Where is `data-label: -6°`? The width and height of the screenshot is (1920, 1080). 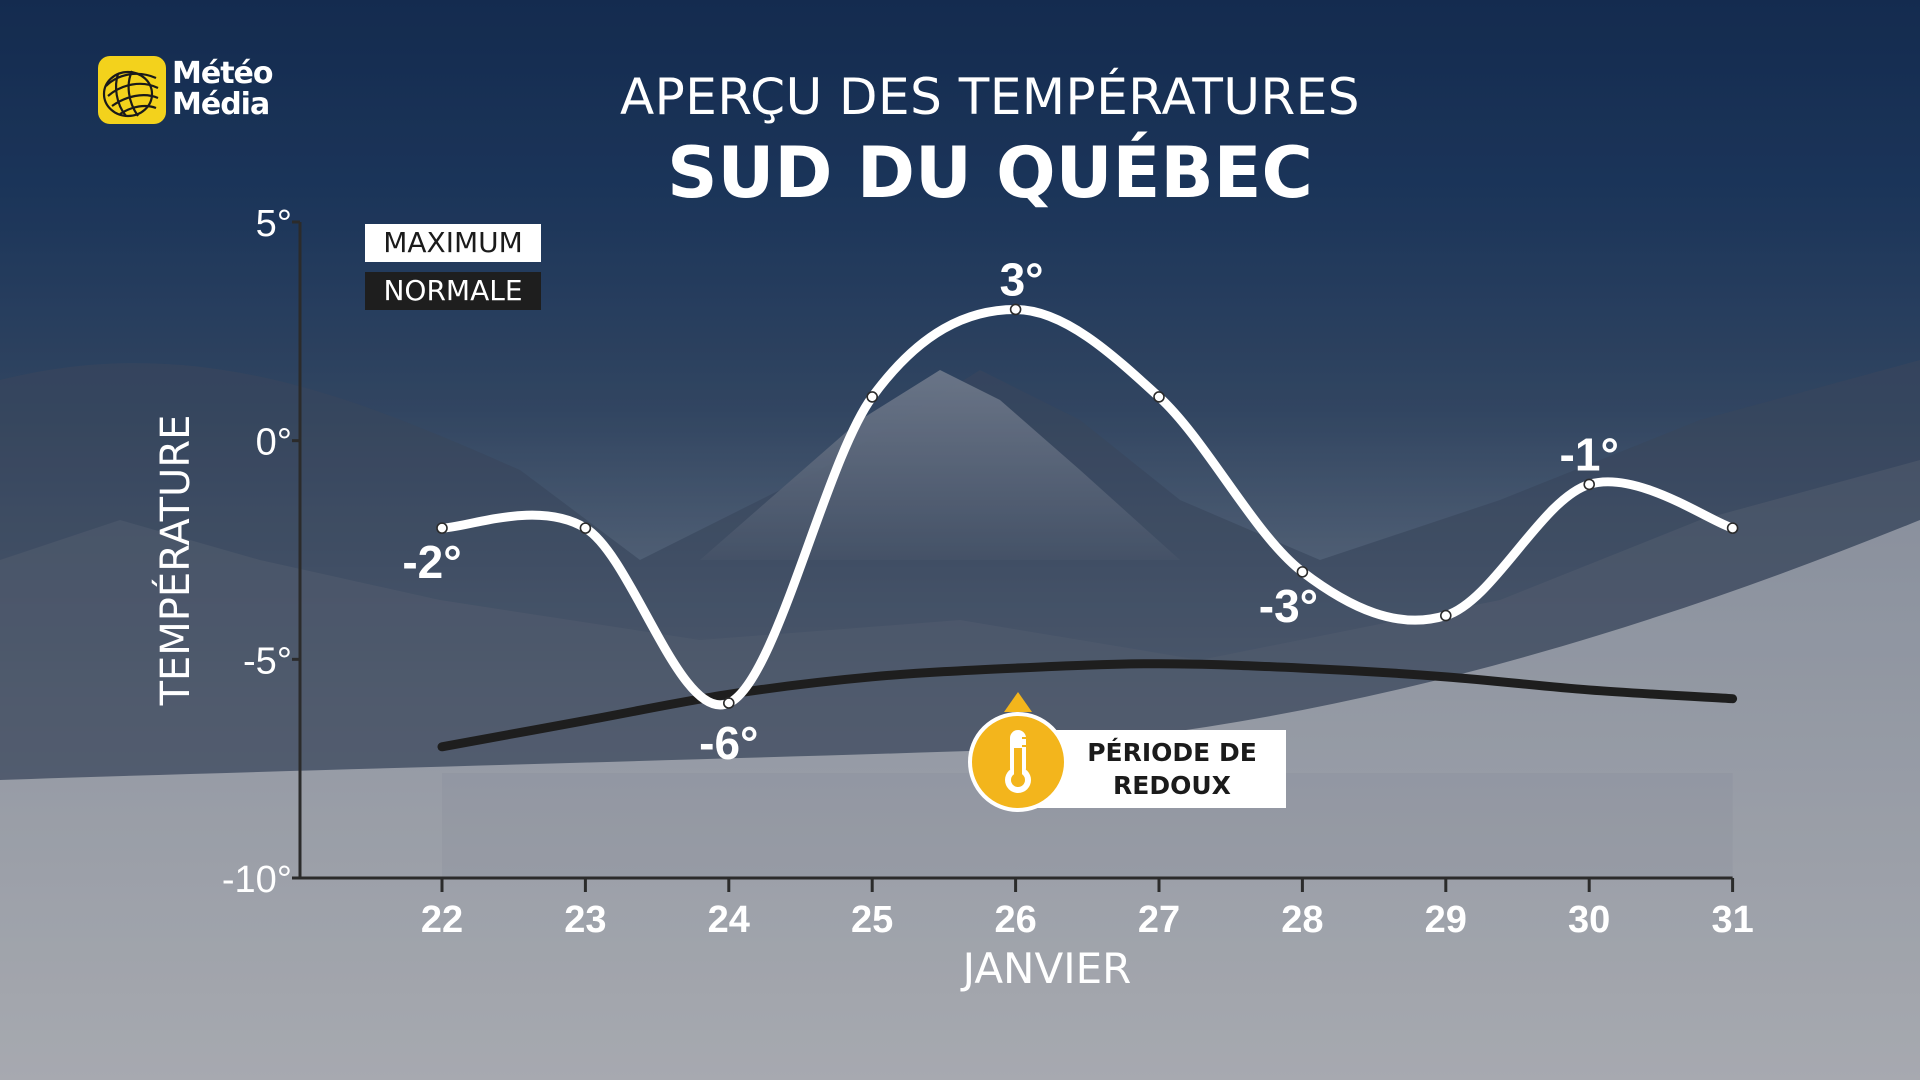 data-label: -6° is located at coordinates (728, 743).